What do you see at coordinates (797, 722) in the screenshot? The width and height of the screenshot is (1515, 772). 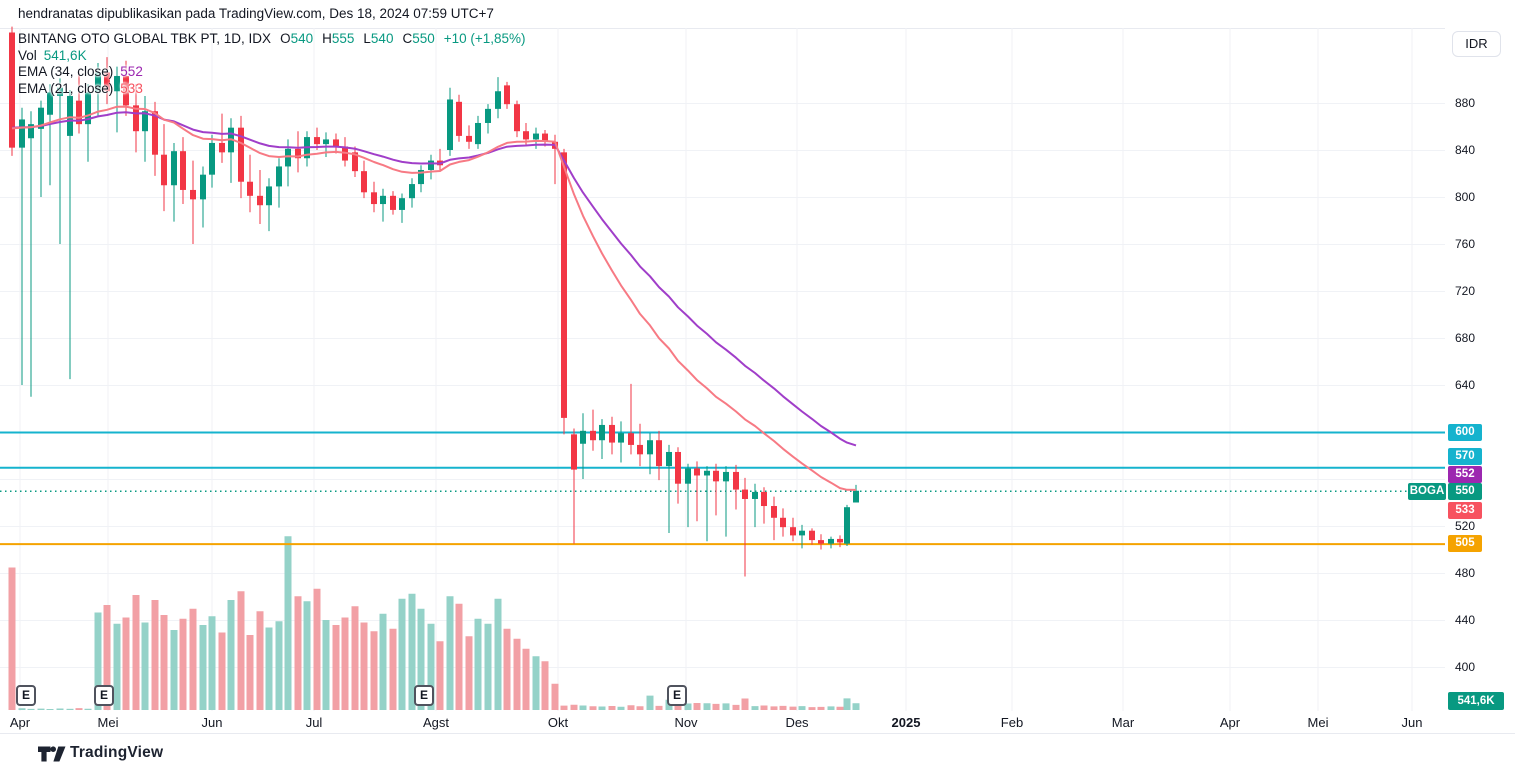 I see `month-label-Des: Des` at bounding box center [797, 722].